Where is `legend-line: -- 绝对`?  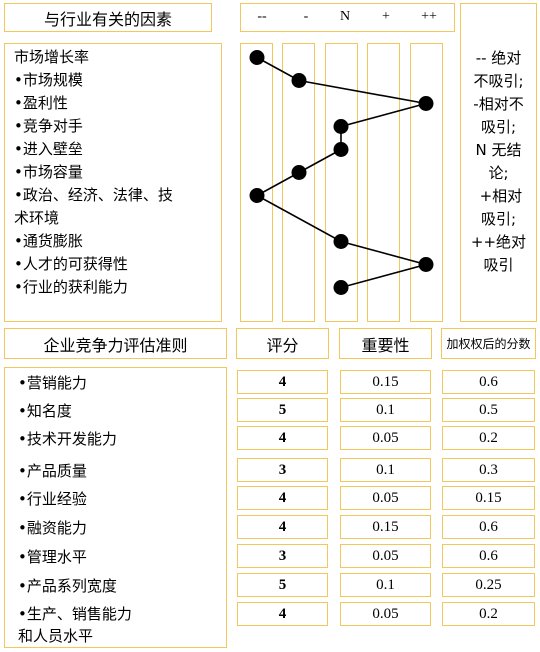
legend-line: -- 绝对 is located at coordinates (498, 58).